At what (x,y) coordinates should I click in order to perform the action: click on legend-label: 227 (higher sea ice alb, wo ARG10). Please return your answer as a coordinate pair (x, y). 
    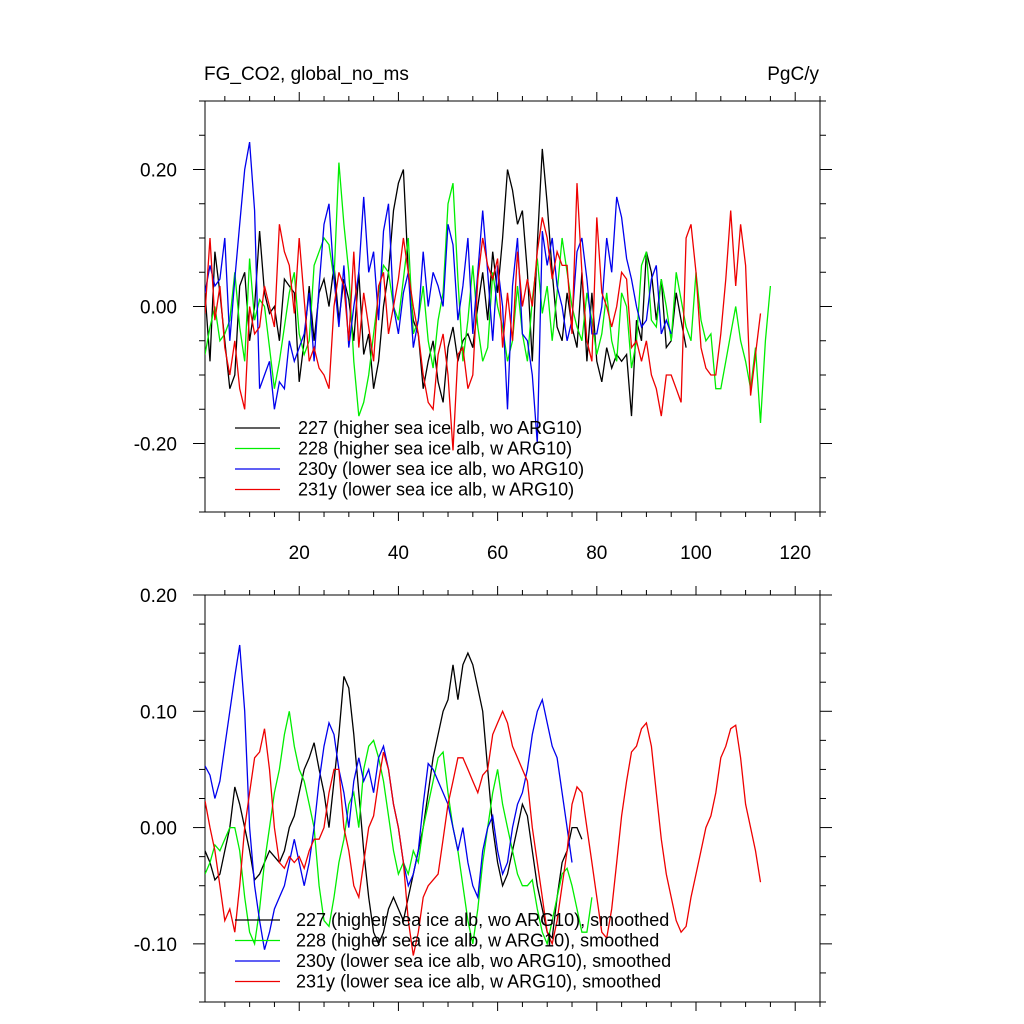
    Looking at the image, I should click on (440, 428).